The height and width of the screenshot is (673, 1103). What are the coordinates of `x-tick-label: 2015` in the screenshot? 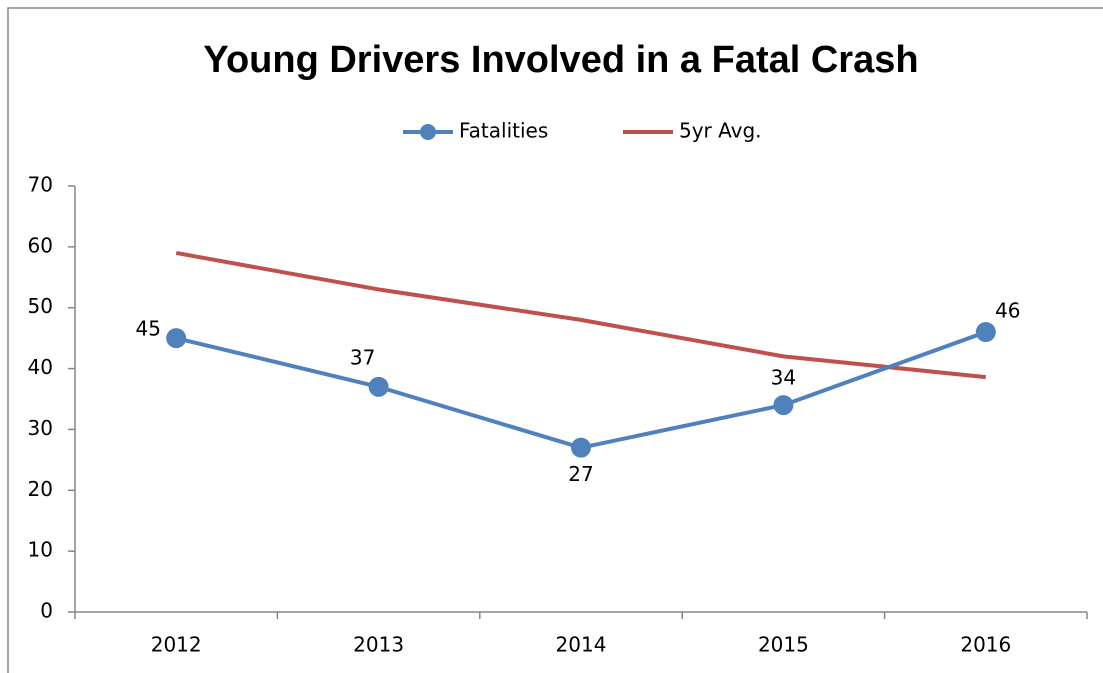 It's located at (783, 645).